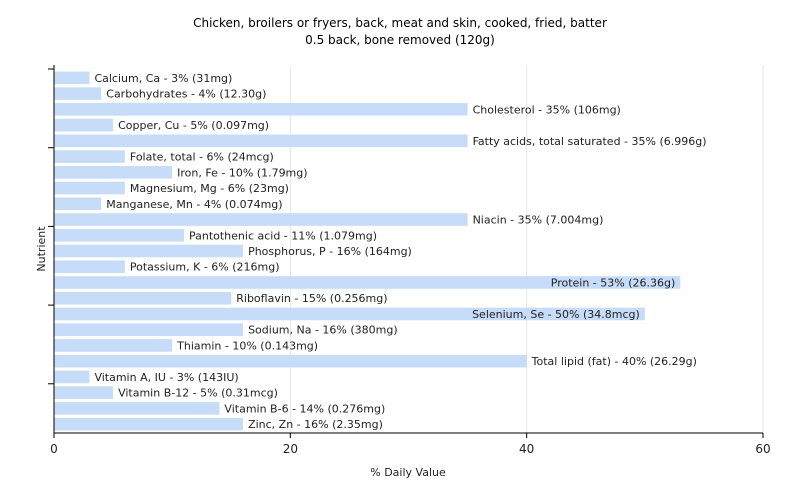 The image size is (800, 500). Describe the element at coordinates (41, 249) in the screenshot. I see `y-axis-label: Nutrient` at that location.